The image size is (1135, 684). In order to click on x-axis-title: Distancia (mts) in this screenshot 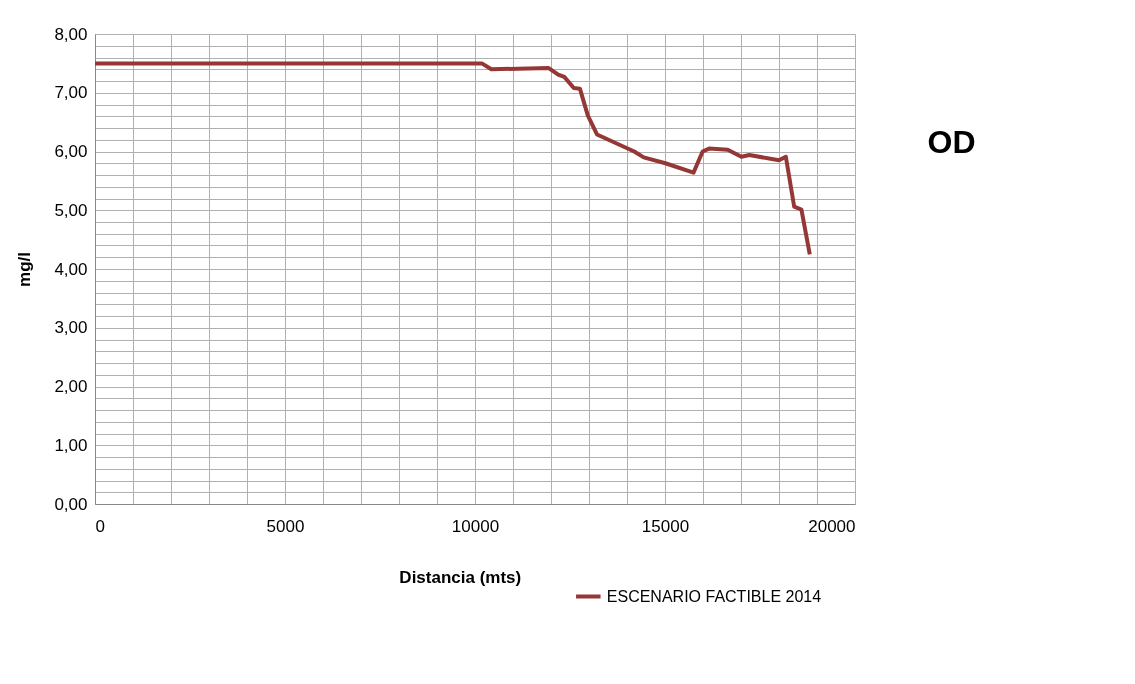, I will do `click(460, 577)`.